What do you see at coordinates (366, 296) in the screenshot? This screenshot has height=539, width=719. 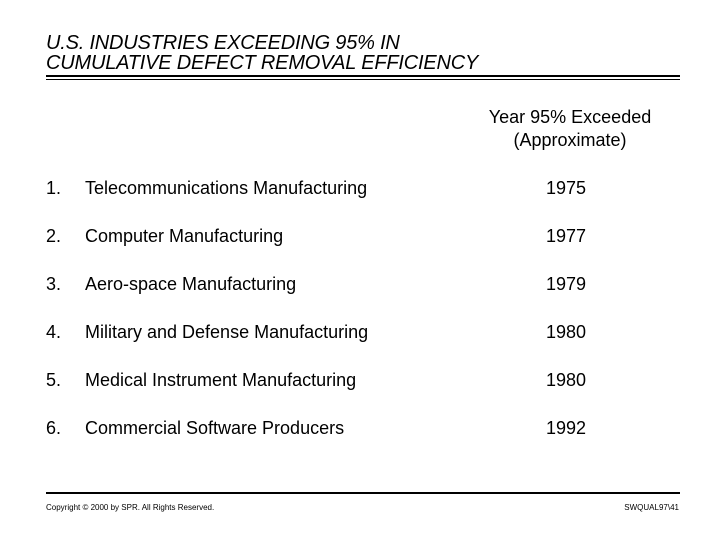 I see `list-item: 3. Aero-space Manufacturing 1979` at bounding box center [366, 296].